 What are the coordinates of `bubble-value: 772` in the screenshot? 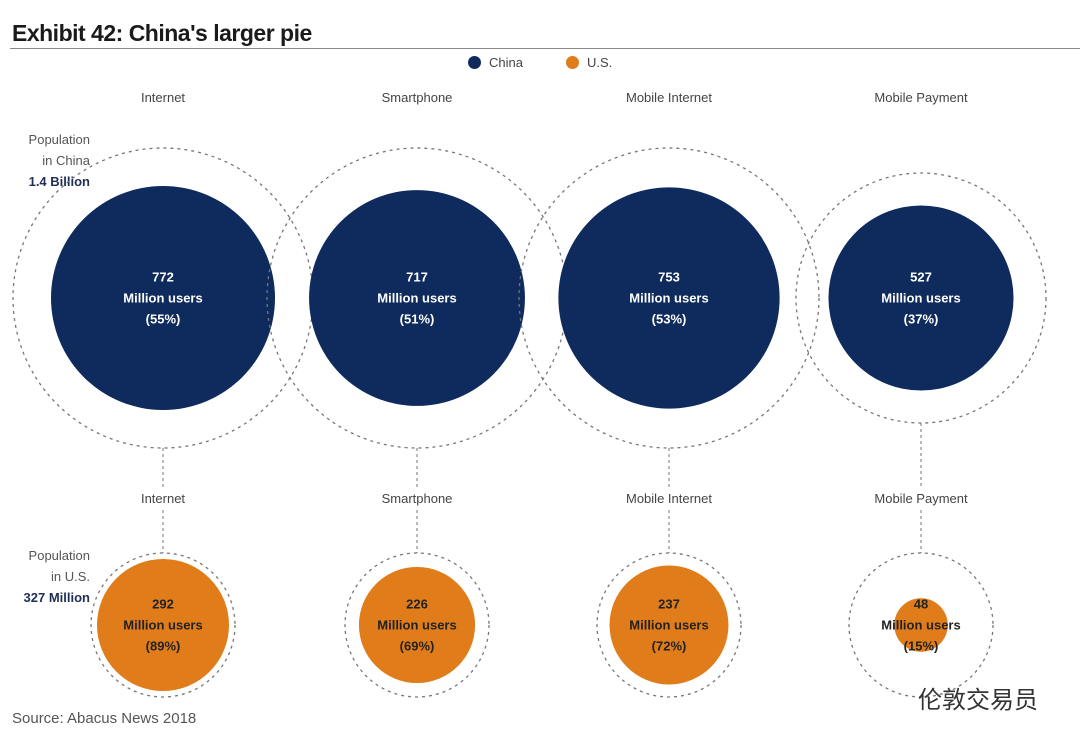 It's located at (163, 277).